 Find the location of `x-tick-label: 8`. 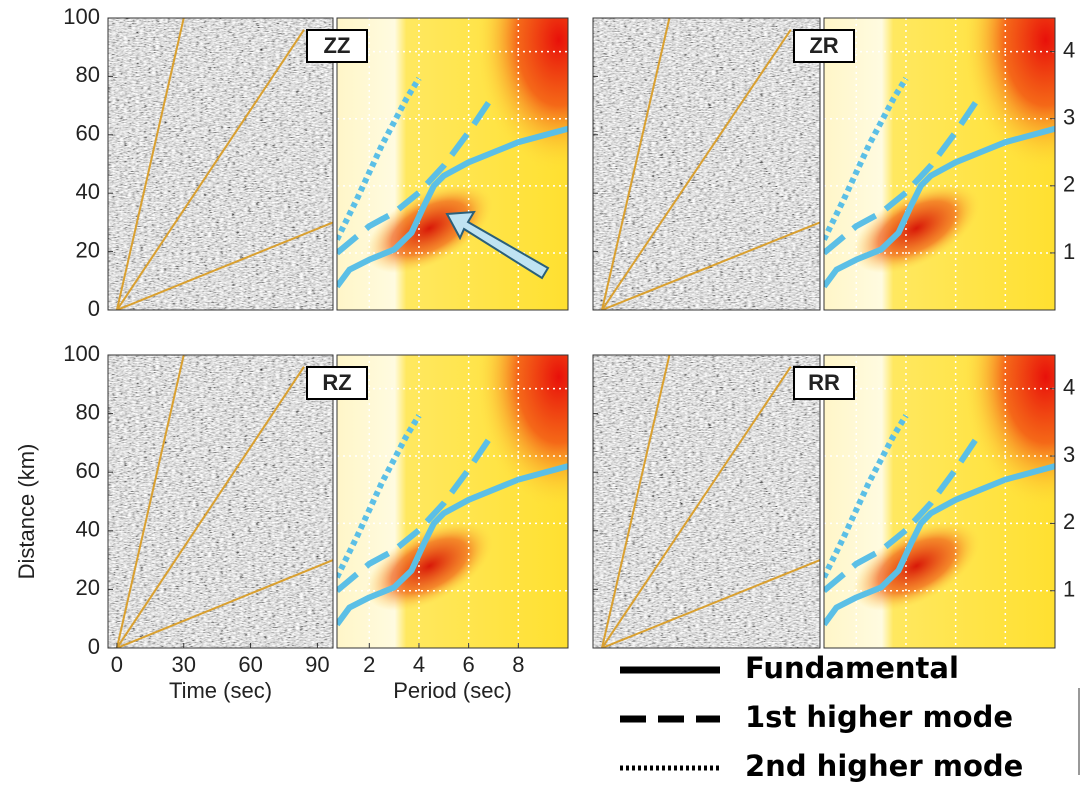

x-tick-label: 8 is located at coordinates (518, 664).